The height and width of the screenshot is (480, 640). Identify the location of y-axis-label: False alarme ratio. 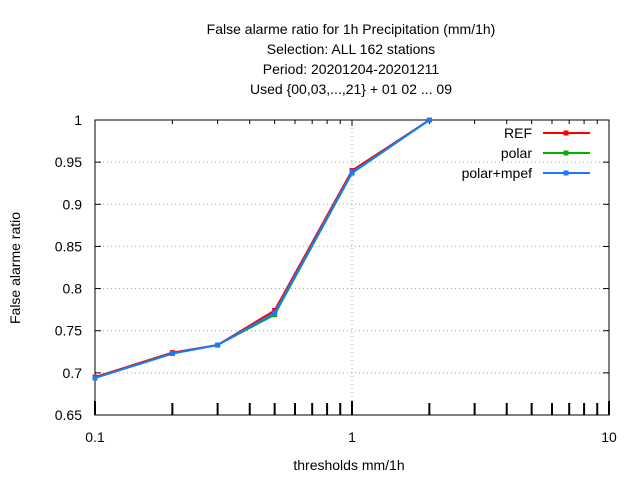
(15, 268).